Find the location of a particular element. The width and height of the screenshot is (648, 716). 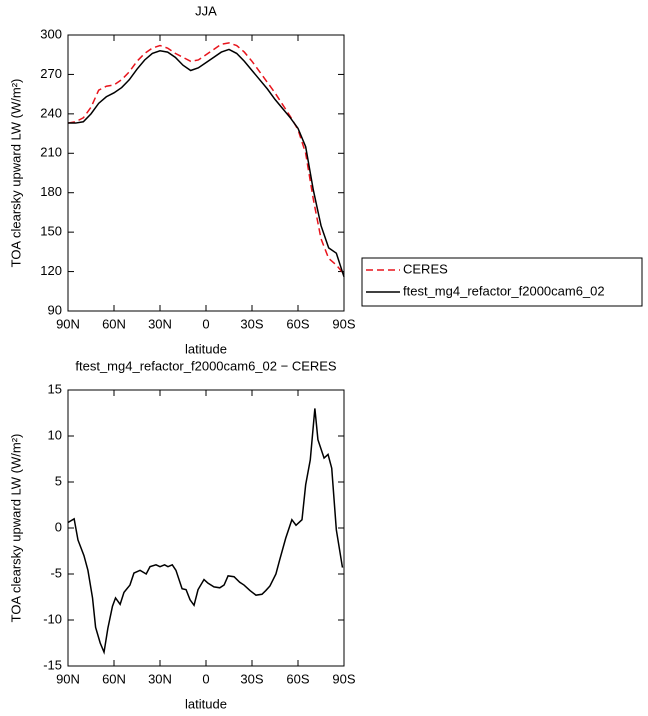

y-tick-label: 180 is located at coordinates (51, 191).